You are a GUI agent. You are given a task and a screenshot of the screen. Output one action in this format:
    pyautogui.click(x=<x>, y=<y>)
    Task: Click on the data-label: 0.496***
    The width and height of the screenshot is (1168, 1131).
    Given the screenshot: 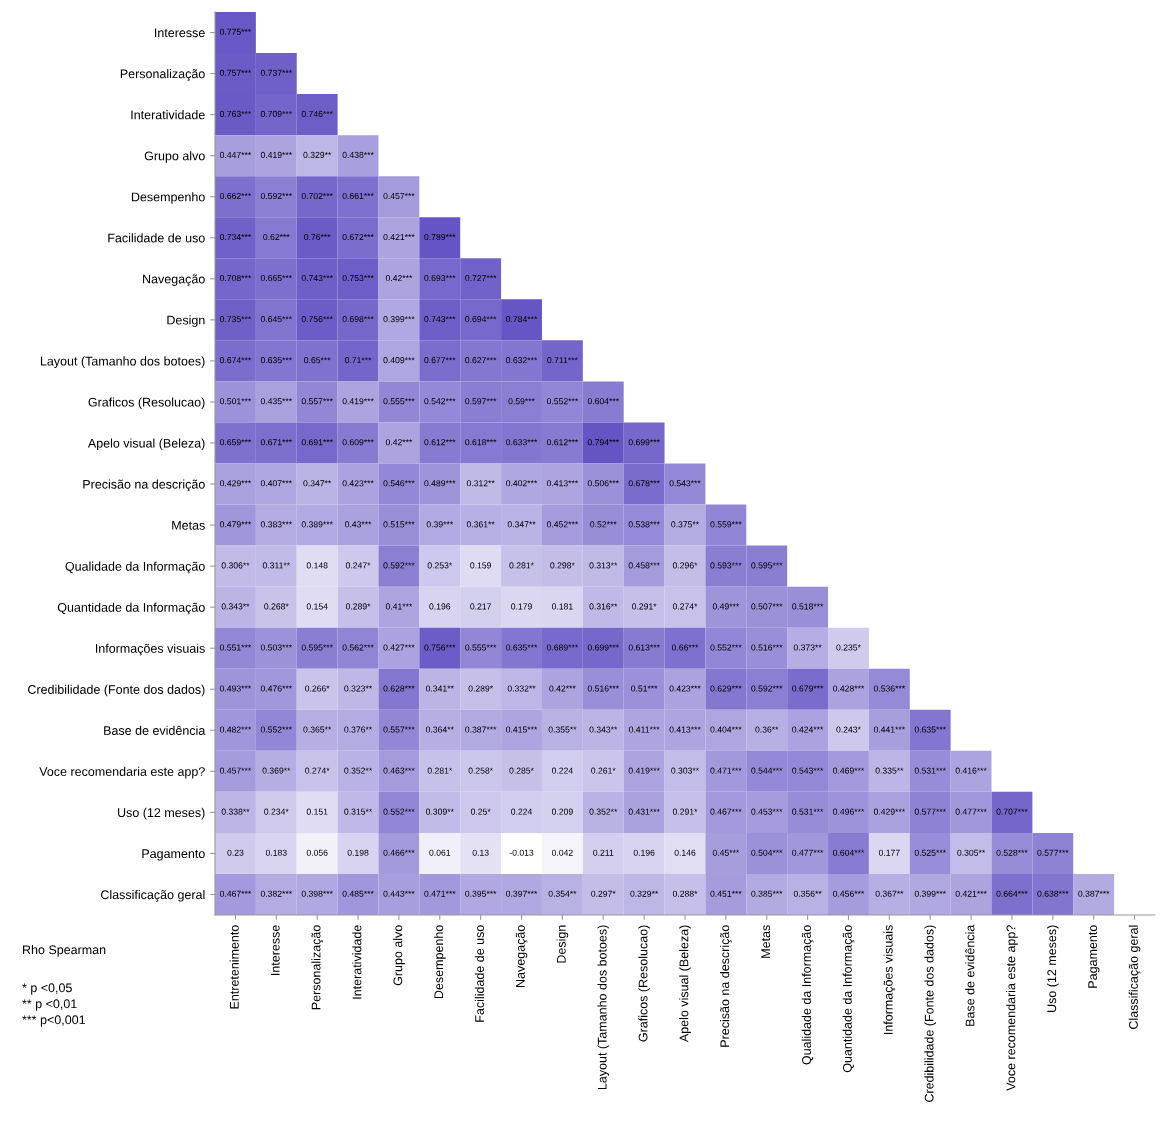 What is the action you would take?
    pyautogui.click(x=849, y=811)
    